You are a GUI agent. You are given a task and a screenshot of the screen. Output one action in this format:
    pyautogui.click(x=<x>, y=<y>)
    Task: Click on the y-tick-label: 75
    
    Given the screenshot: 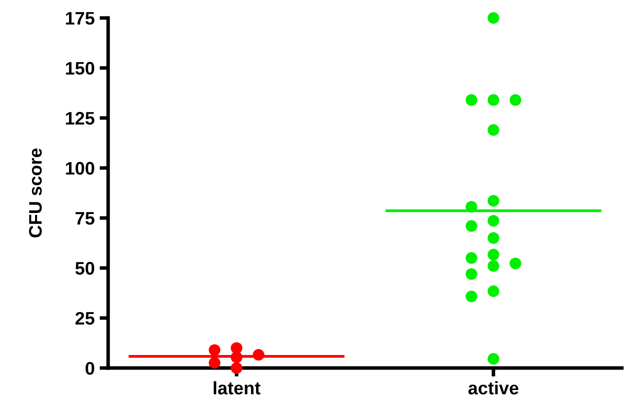 What is the action you would take?
    pyautogui.click(x=85, y=218)
    